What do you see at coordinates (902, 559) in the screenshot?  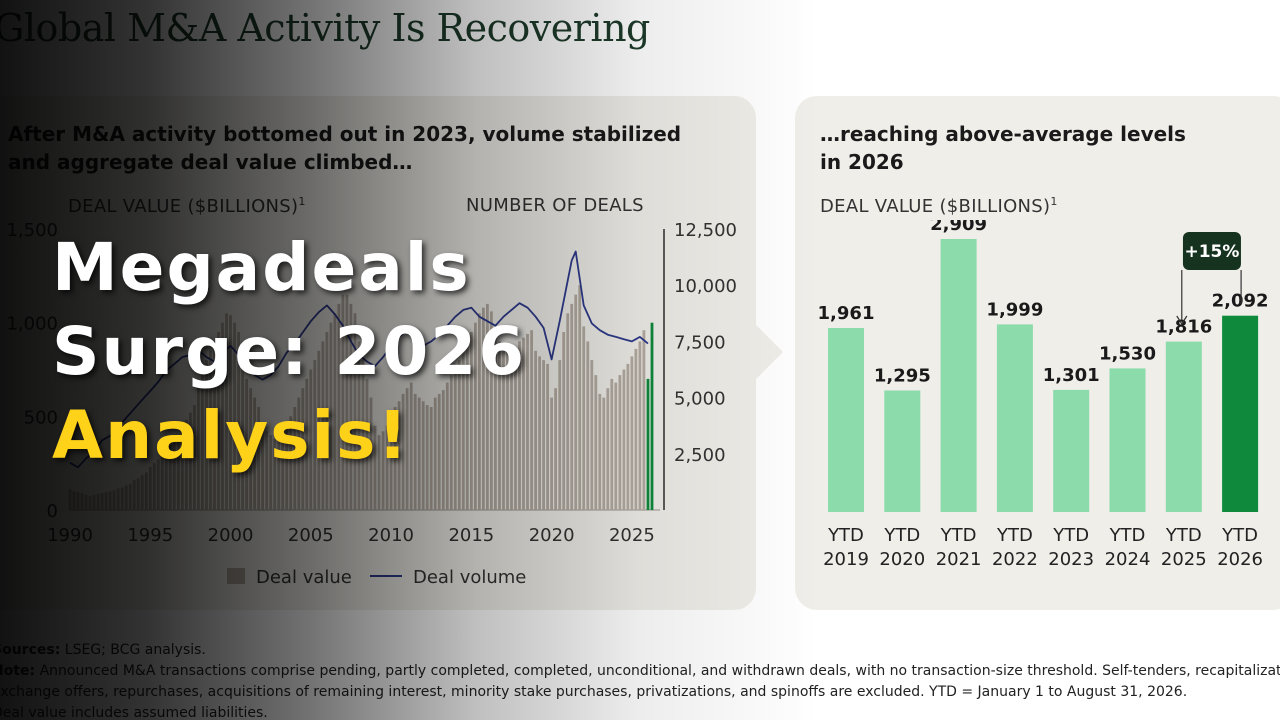 I see `ytd-category-year-label: 2020` at bounding box center [902, 559].